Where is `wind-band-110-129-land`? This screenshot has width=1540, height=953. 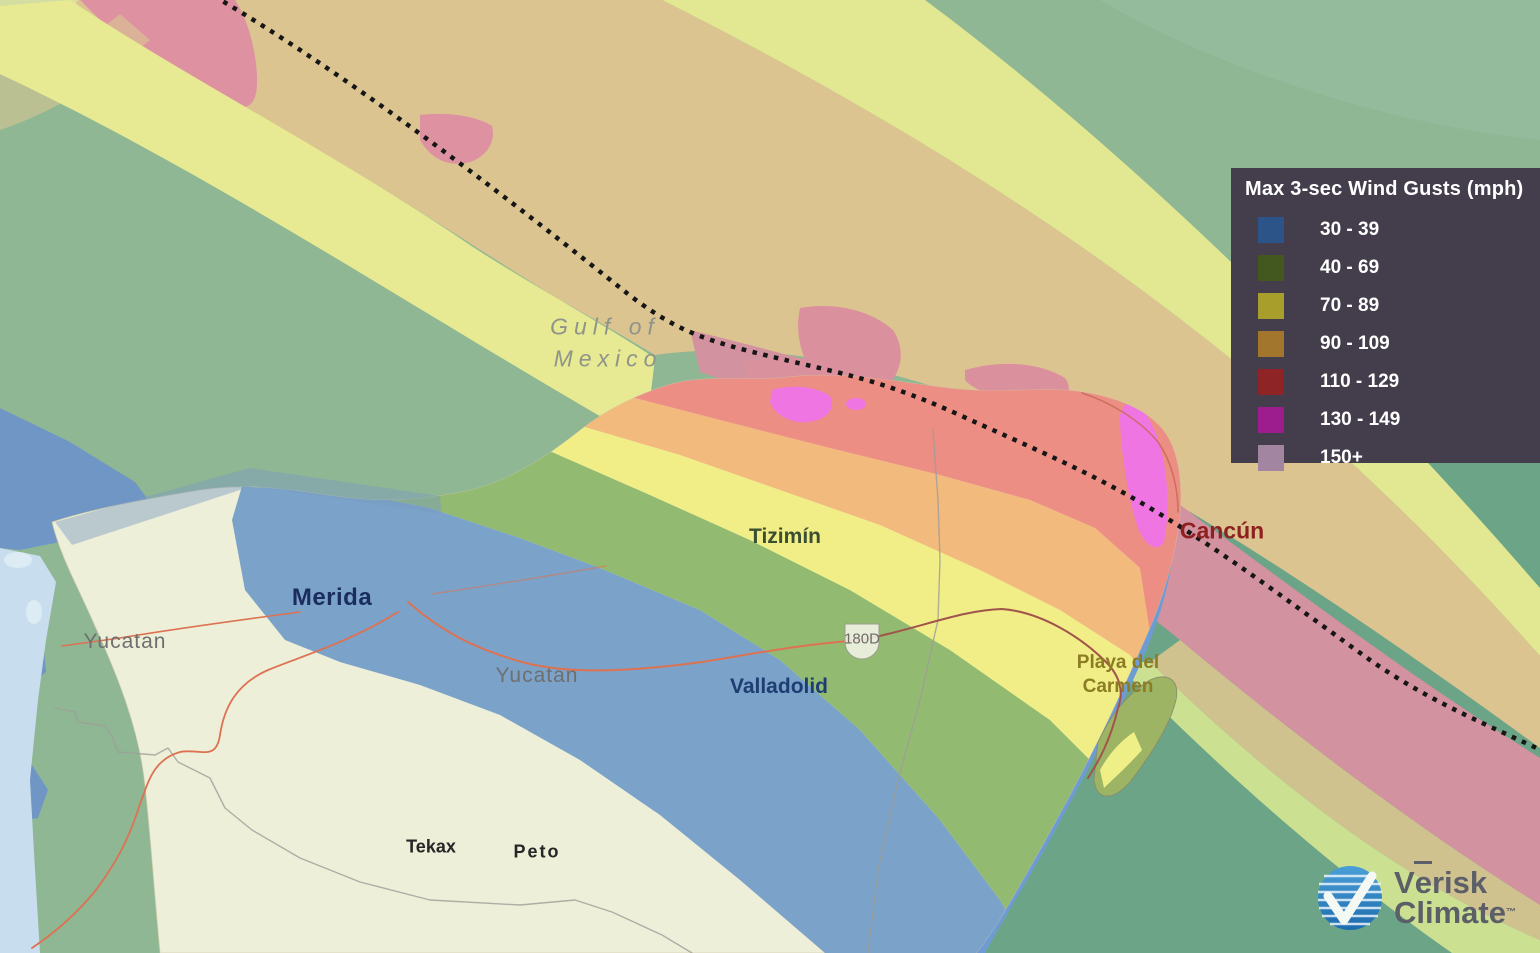
wind-band-110-129-land is located at coordinates (883, 503).